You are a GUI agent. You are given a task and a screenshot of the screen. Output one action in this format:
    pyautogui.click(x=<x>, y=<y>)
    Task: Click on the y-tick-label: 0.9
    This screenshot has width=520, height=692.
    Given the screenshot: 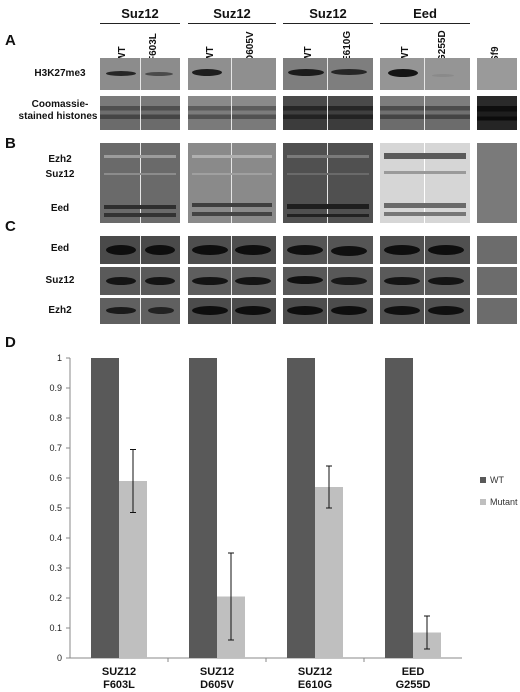 What is the action you would take?
    pyautogui.click(x=55, y=388)
    